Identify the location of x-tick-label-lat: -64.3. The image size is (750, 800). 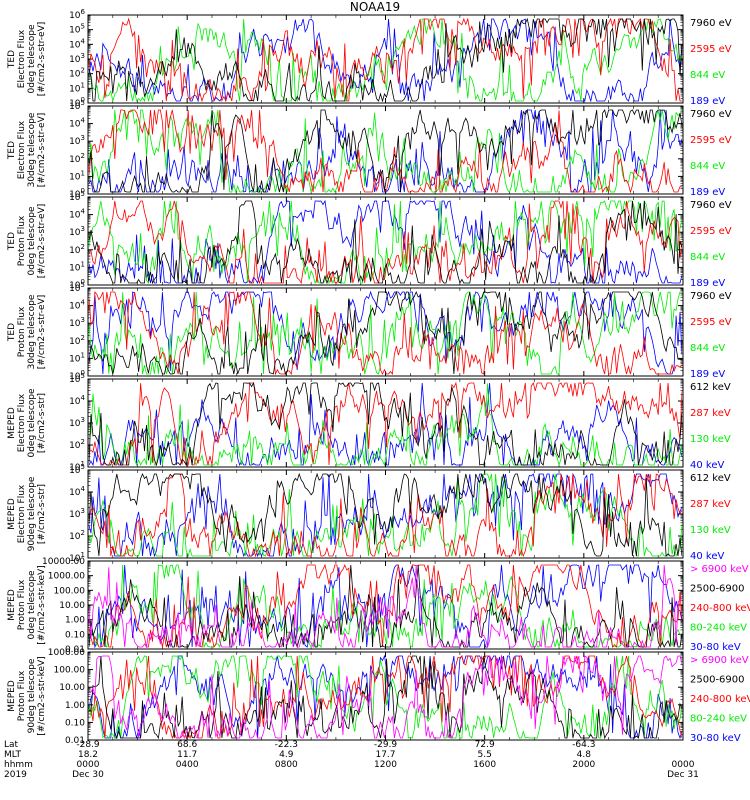
(583, 745).